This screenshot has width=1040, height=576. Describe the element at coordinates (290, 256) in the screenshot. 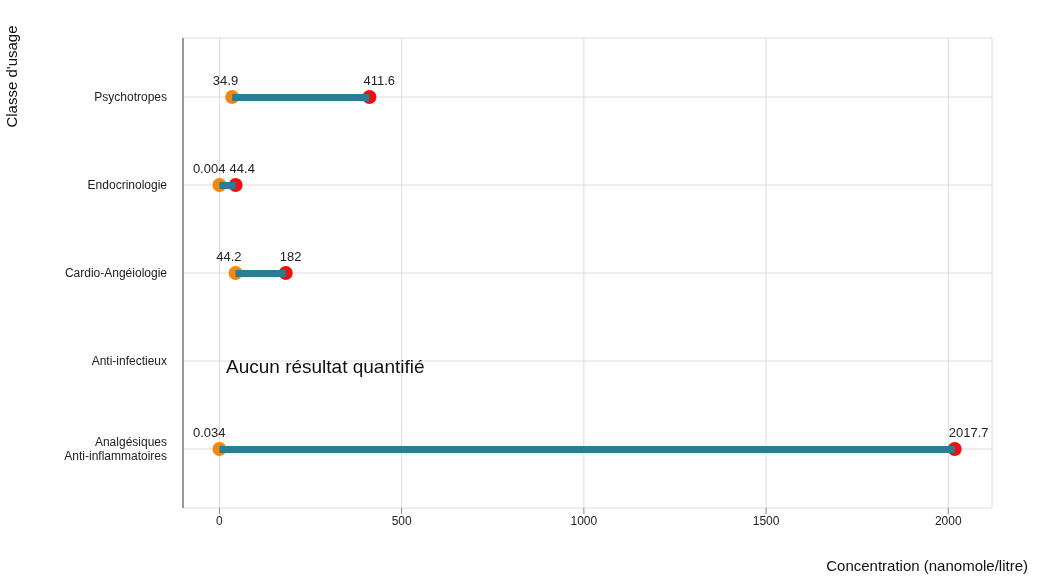

I see `data-label: 182` at that location.